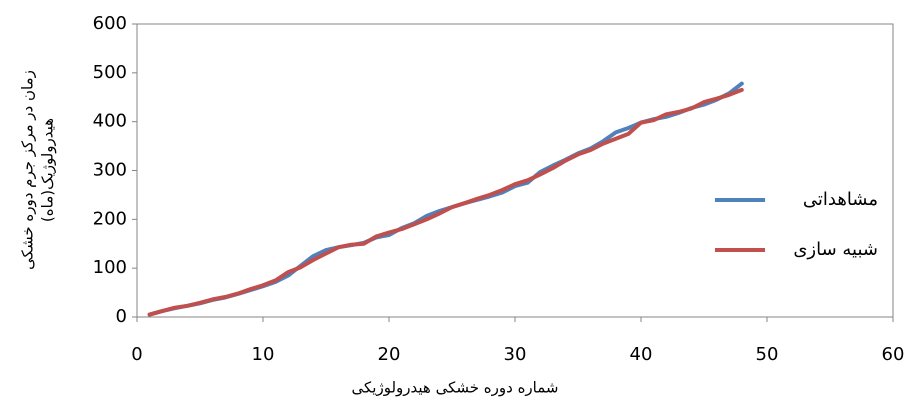 The width and height of the screenshot is (908, 403). Describe the element at coordinates (110, 267) in the screenshot. I see `y-tick-label: 100` at that location.